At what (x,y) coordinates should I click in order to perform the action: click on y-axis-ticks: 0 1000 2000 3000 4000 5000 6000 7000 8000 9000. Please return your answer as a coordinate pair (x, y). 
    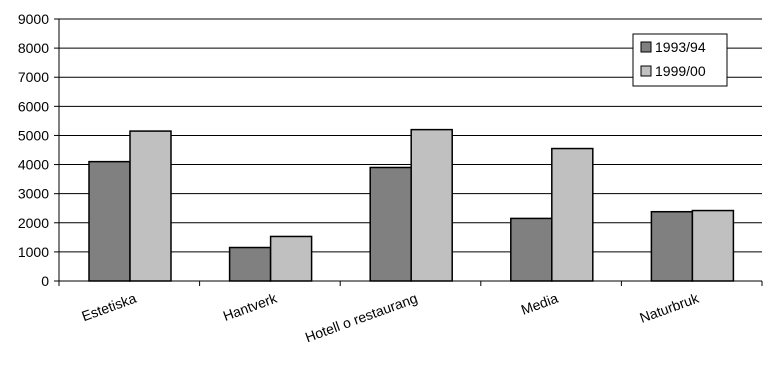
    Looking at the image, I should click on (38, 150).